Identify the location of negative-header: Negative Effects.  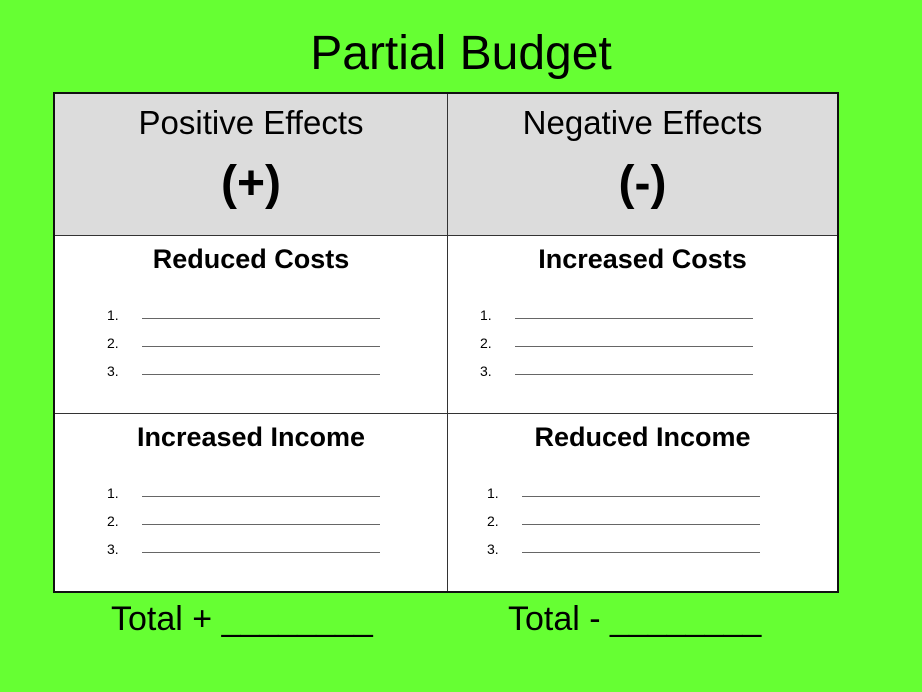
(642, 122).